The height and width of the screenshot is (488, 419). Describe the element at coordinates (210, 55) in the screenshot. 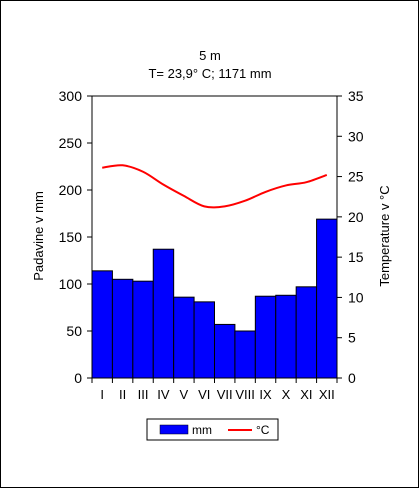

I see `chart-title: 5 m` at that location.